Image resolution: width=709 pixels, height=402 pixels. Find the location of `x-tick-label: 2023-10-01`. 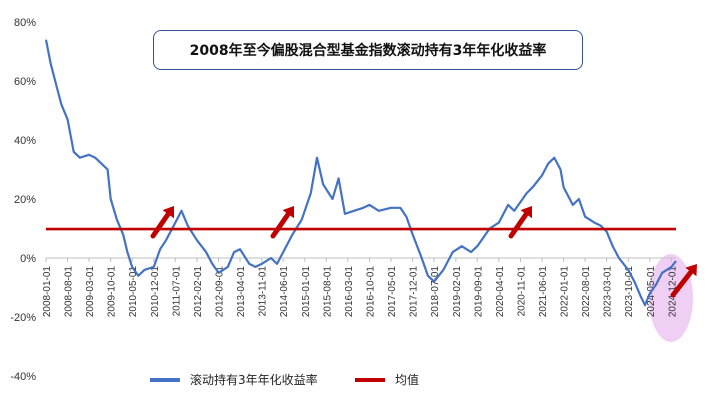

x-tick-label: 2023-10-01 is located at coordinates (629, 292).